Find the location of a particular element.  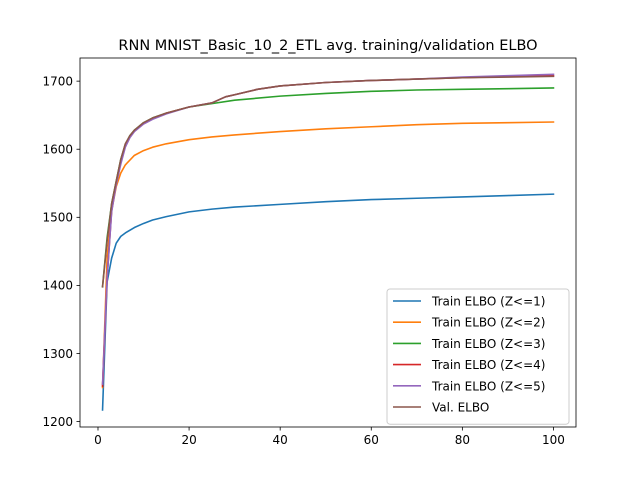

legend-label-6: Val. ELBO is located at coordinates (460, 408).